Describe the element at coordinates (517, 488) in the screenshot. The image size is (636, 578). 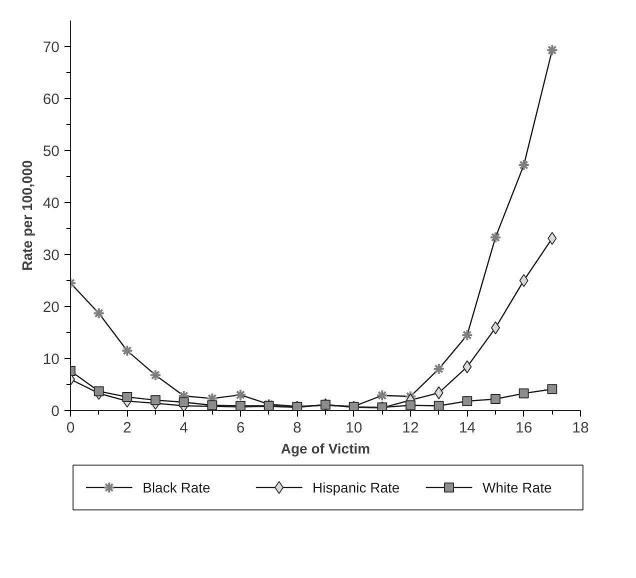
I see `legend-label: White Rate` at that location.